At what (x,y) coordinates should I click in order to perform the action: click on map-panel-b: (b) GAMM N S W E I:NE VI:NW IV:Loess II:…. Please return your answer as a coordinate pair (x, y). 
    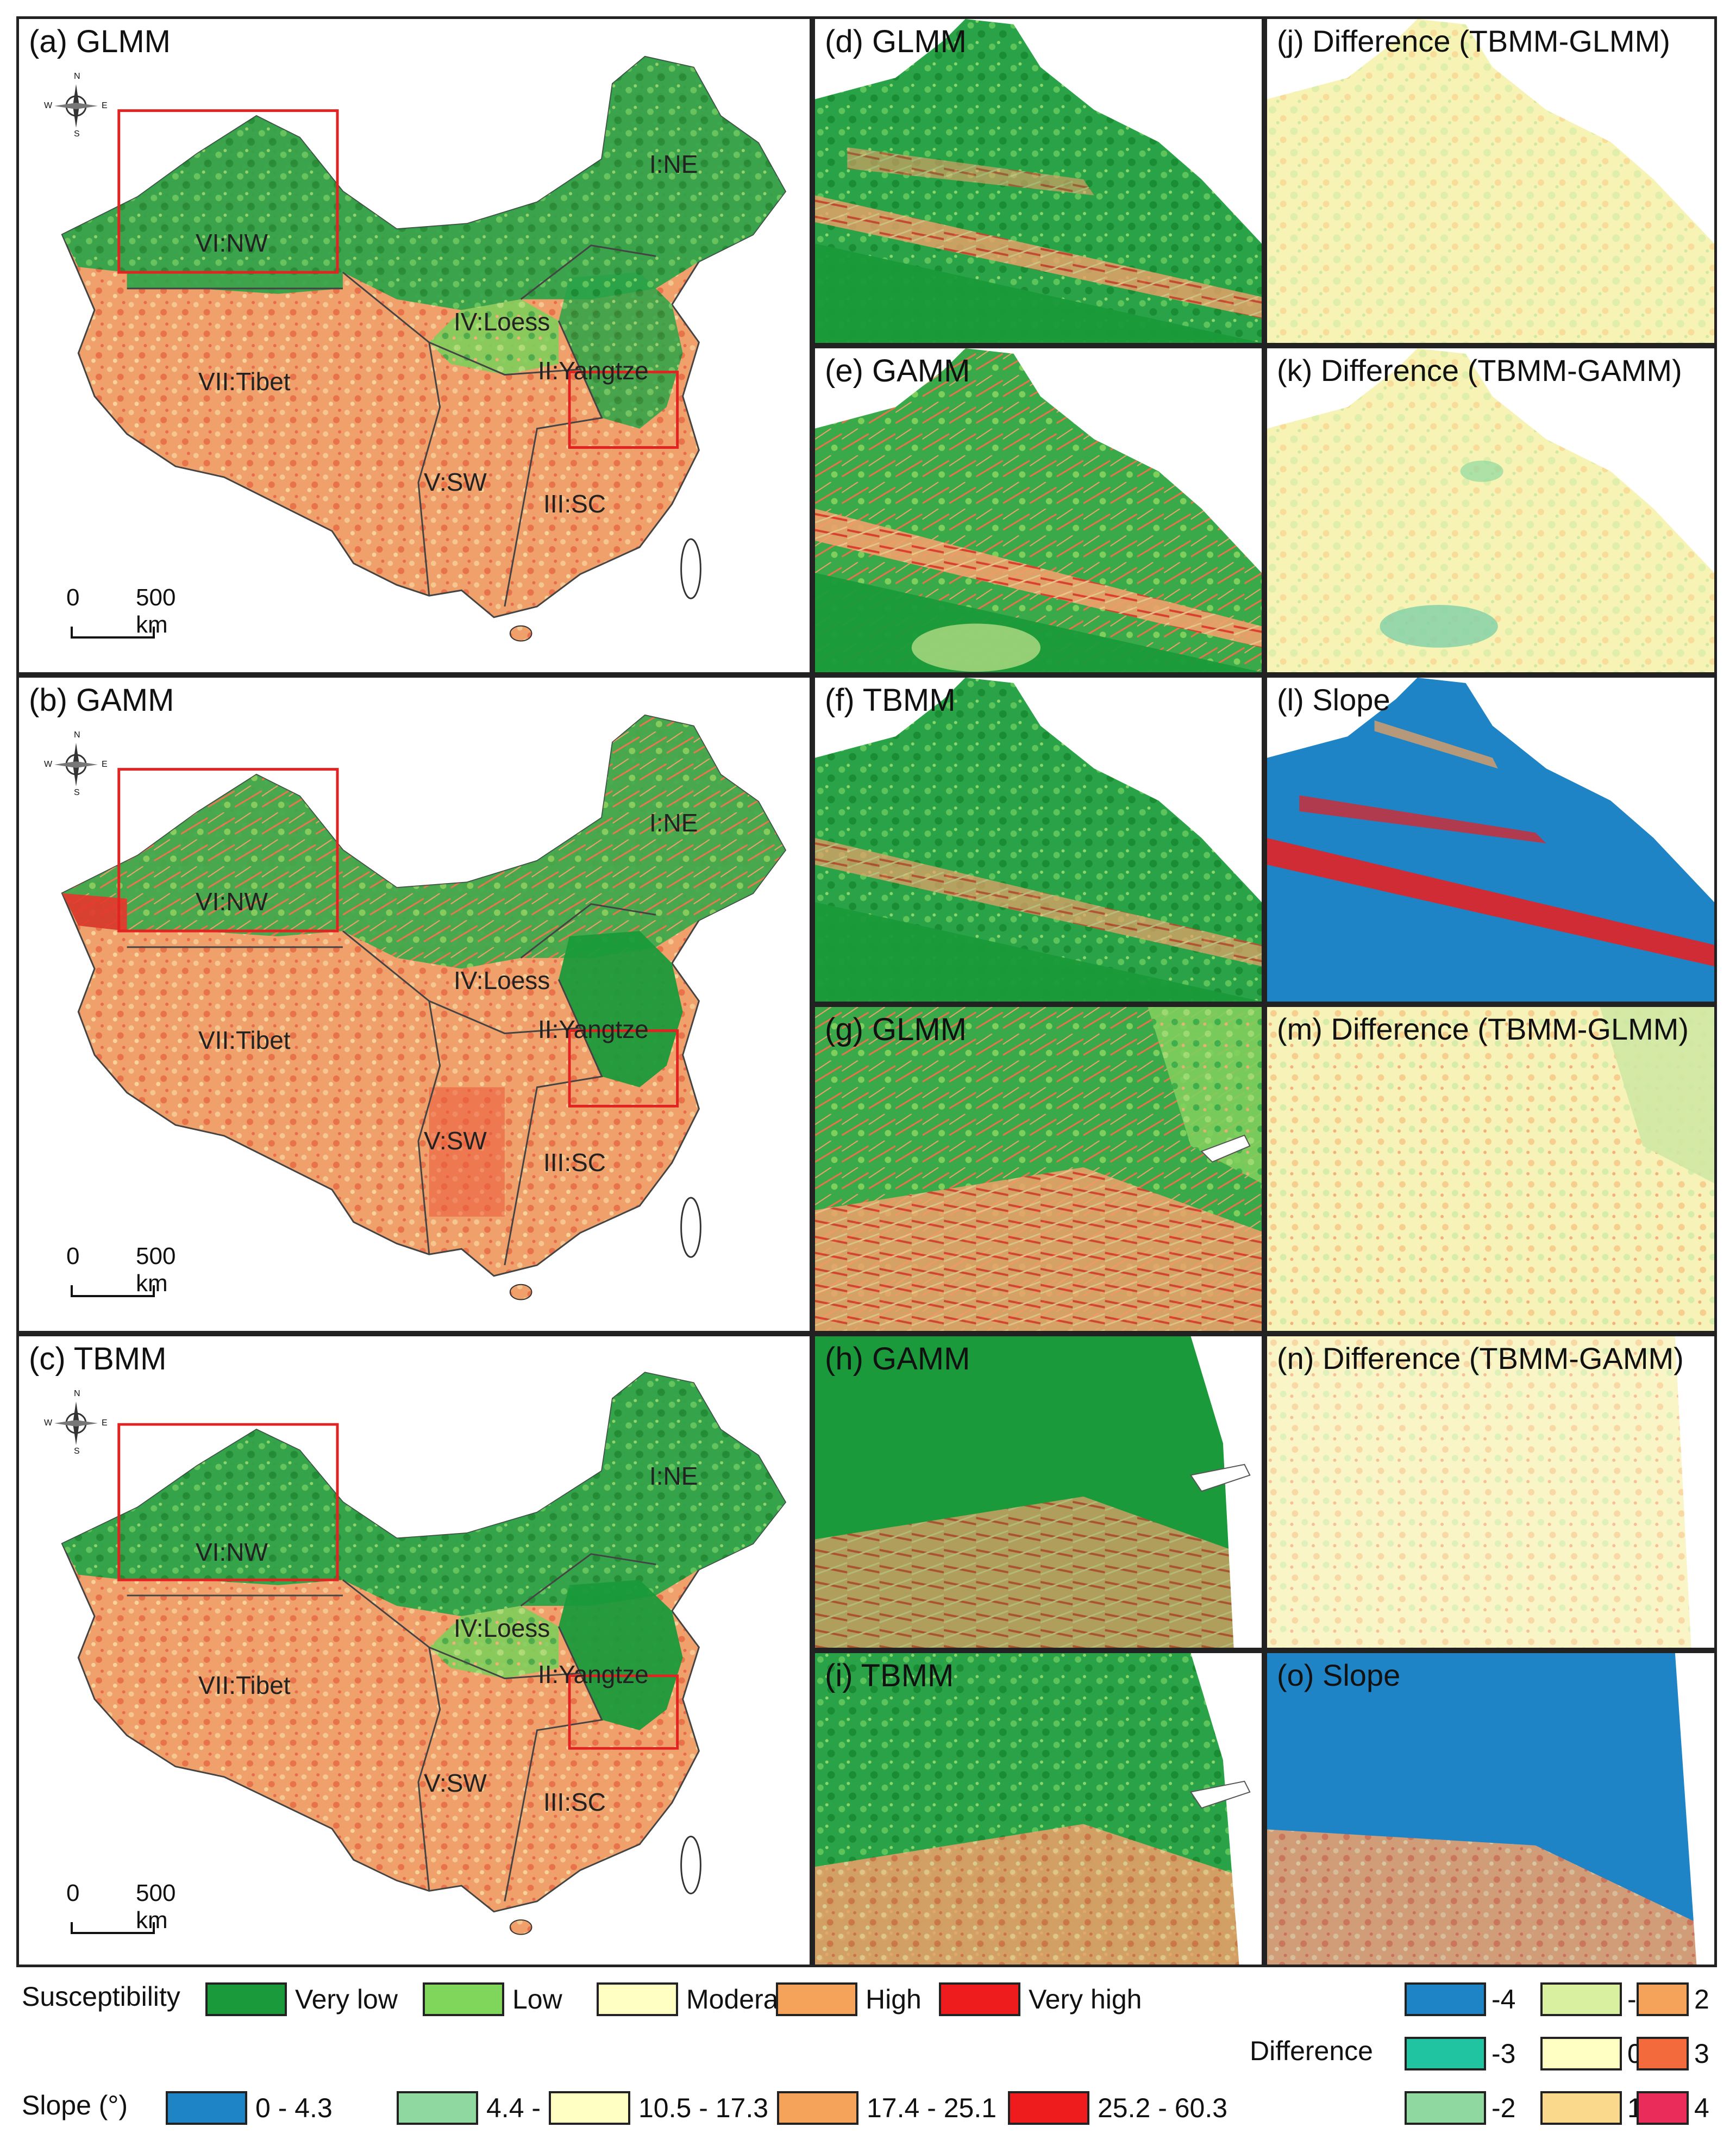
    Looking at the image, I should click on (414, 1004).